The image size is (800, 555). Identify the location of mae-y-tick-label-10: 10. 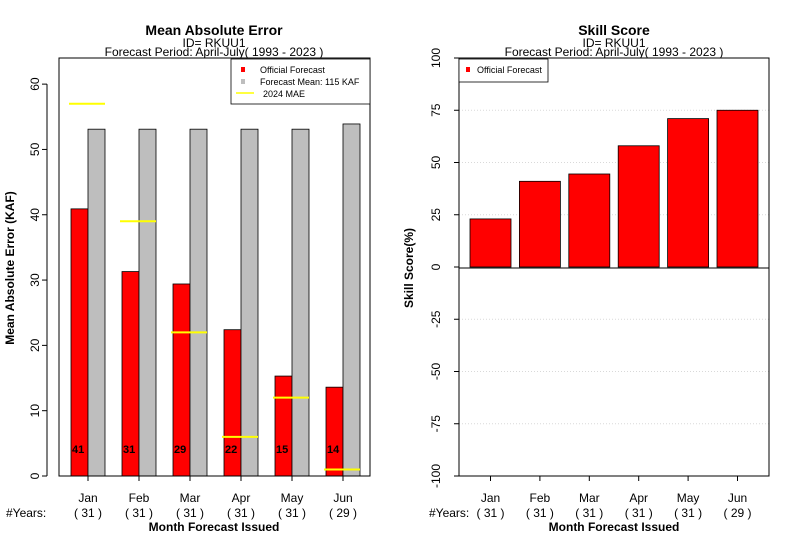
(35, 411).